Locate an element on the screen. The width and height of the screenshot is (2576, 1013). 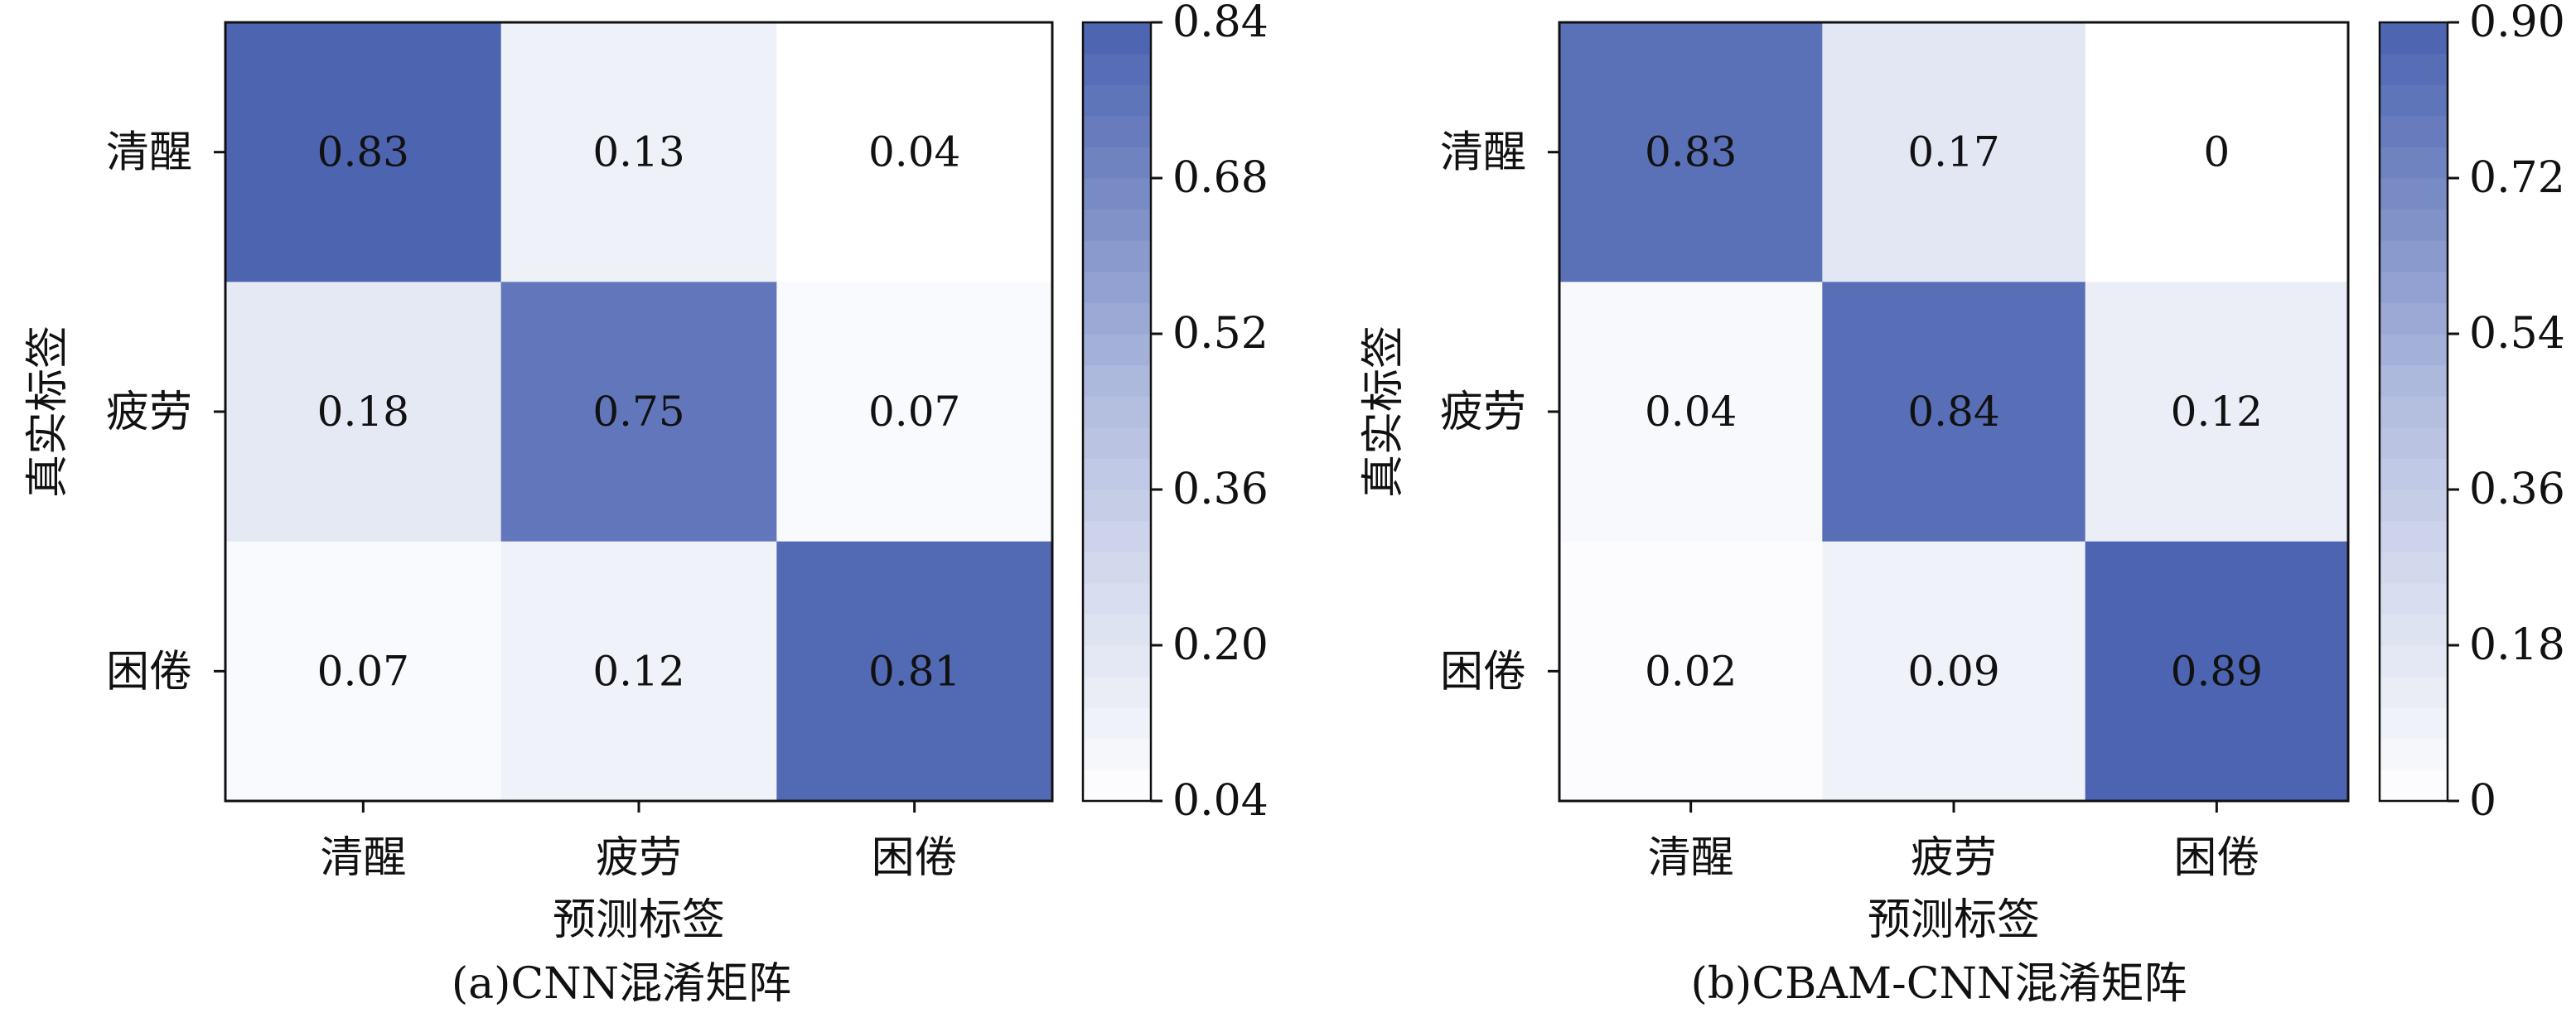
cell-value-label: 0.81 is located at coordinates (914, 671).